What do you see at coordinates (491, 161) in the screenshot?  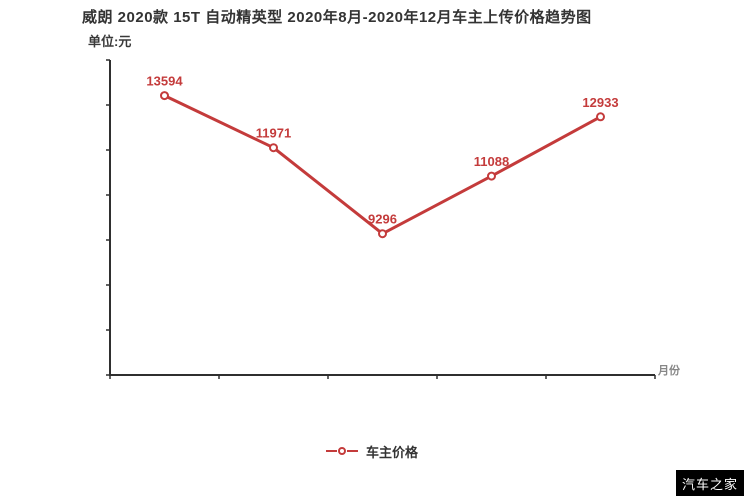 I see `data-point-label: 11088` at bounding box center [491, 161].